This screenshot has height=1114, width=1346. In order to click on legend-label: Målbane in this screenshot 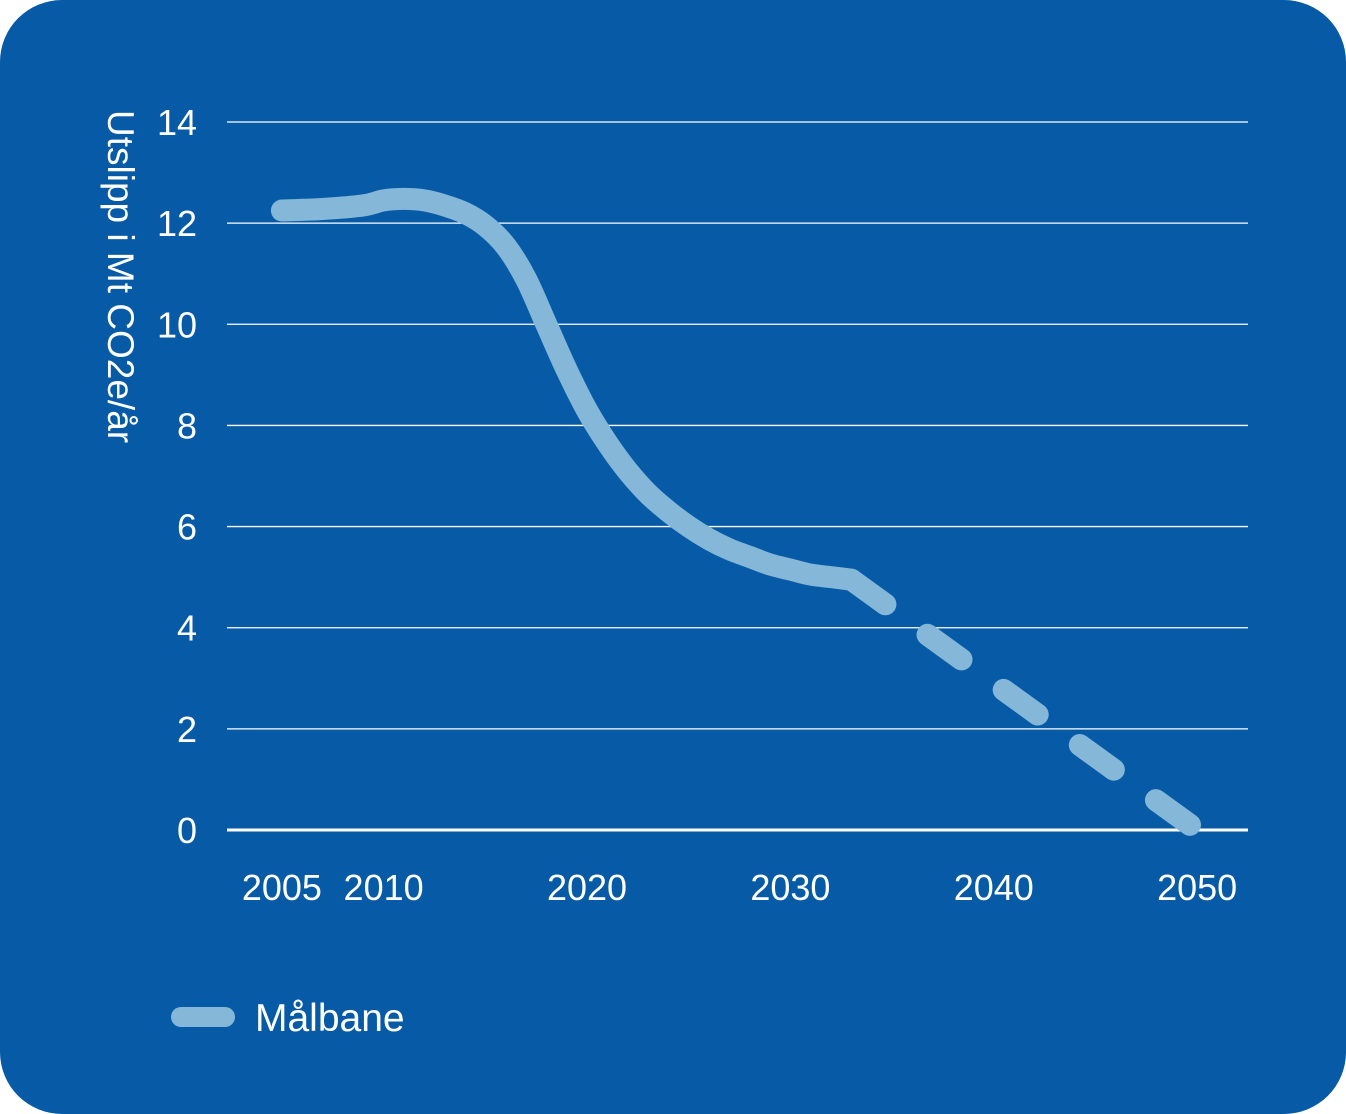, I will do `click(330, 1018)`.